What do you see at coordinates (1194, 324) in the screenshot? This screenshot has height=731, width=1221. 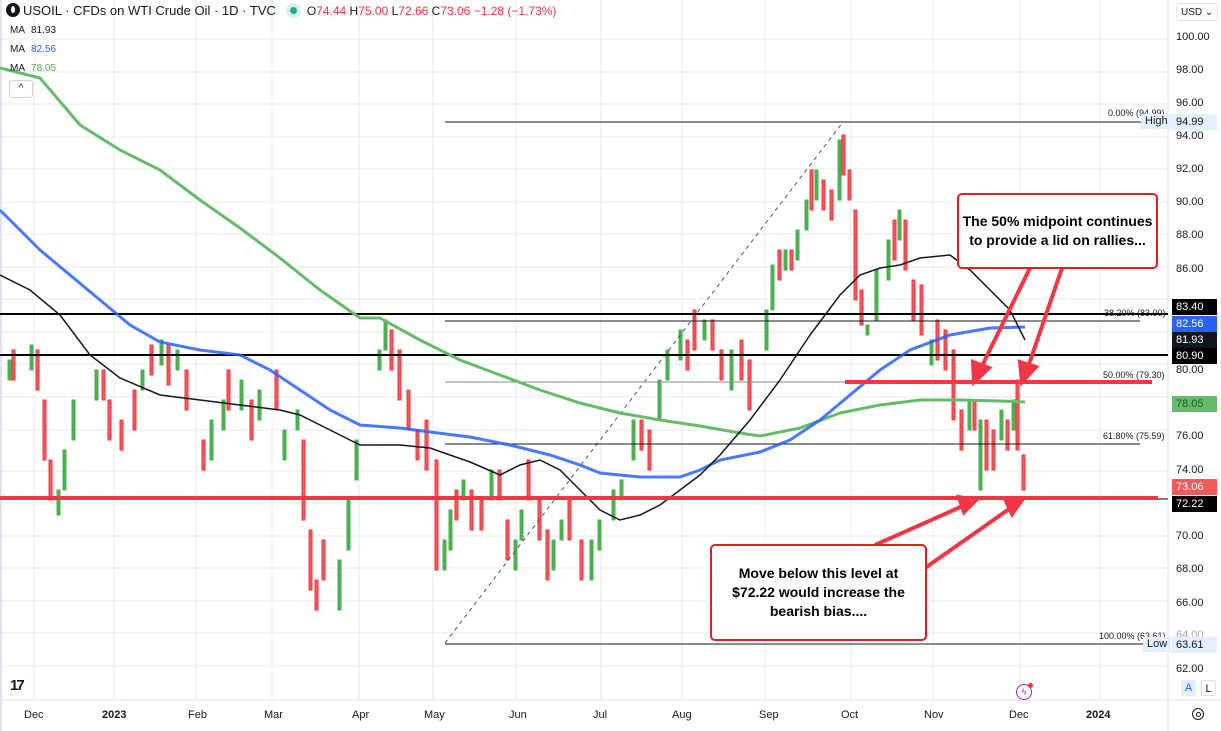 I see `ma-blue-badge: 82.56` at bounding box center [1194, 324].